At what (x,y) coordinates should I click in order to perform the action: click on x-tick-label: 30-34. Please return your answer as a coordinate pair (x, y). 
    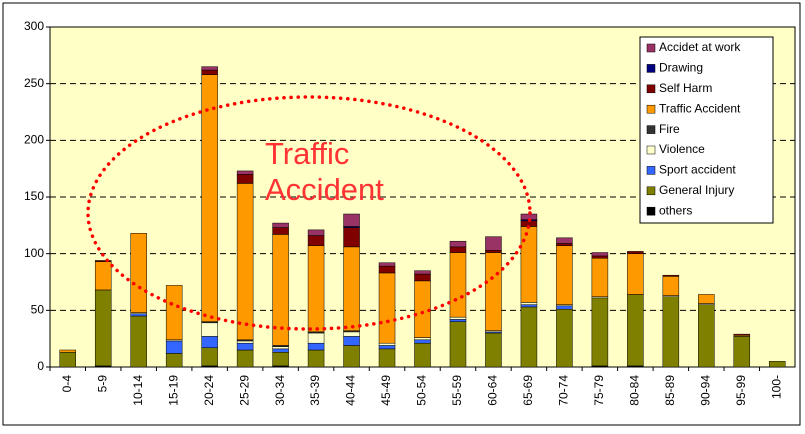
    Looking at the image, I should click on (280, 390).